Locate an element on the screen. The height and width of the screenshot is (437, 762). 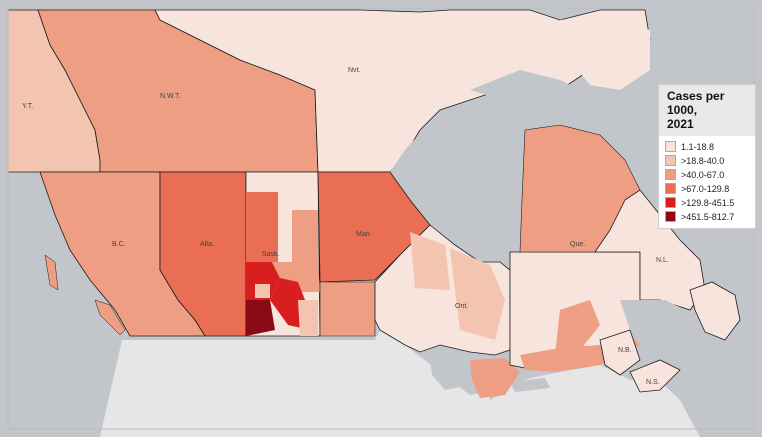
legend-item: 1.1-18.8 is located at coordinates (708, 146).